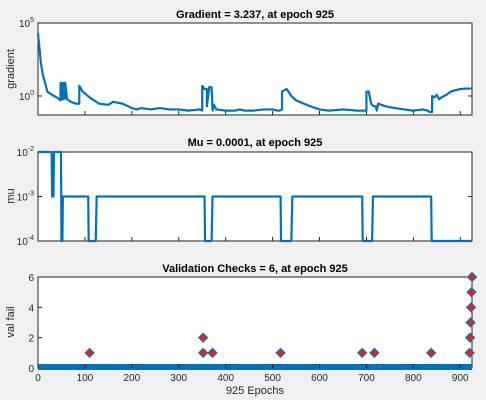 Image resolution: width=486 pixels, height=400 pixels. What do you see at coordinates (225, 378) in the screenshot?
I see `xtick-label: 400` at bounding box center [225, 378].